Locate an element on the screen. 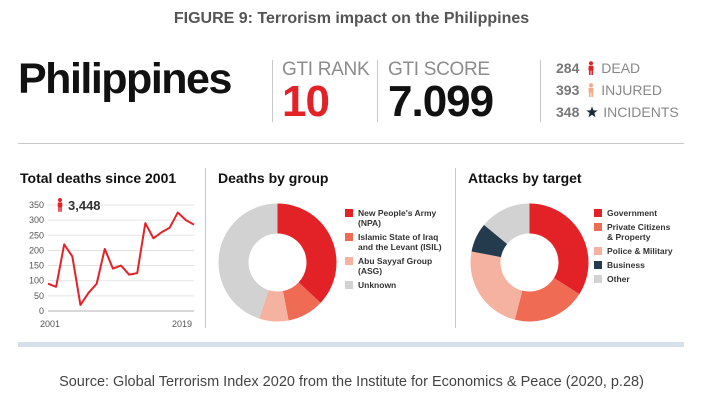 Image resolution: width=703 pixels, height=402 pixels. target-legend-item: Business is located at coordinates (646, 265).